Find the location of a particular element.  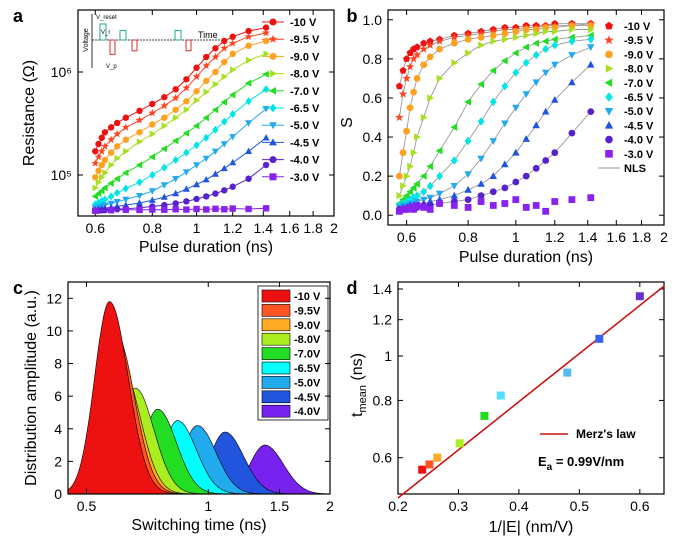

panel-a-legend-label: -4.0 V is located at coordinates (305, 161).